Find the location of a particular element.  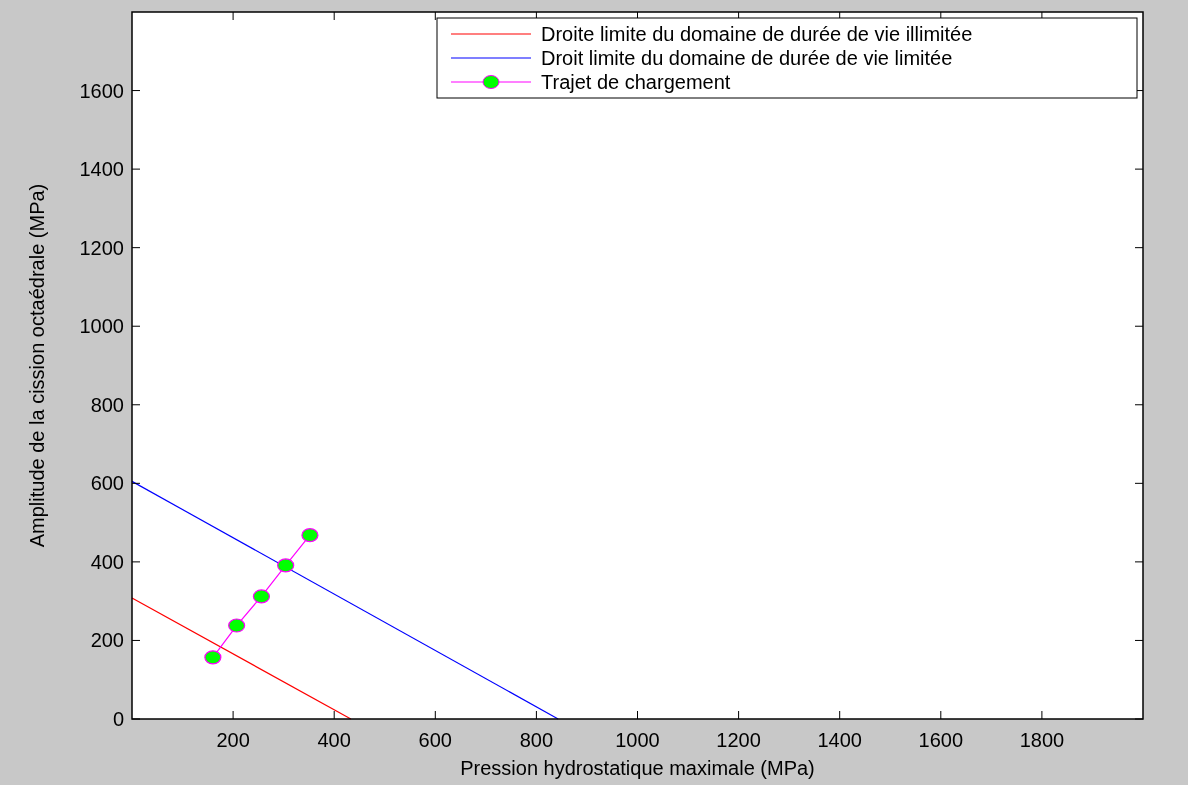

legend-label: Droite limite du domaine de durée de vie illimitée is located at coordinates (757, 34).